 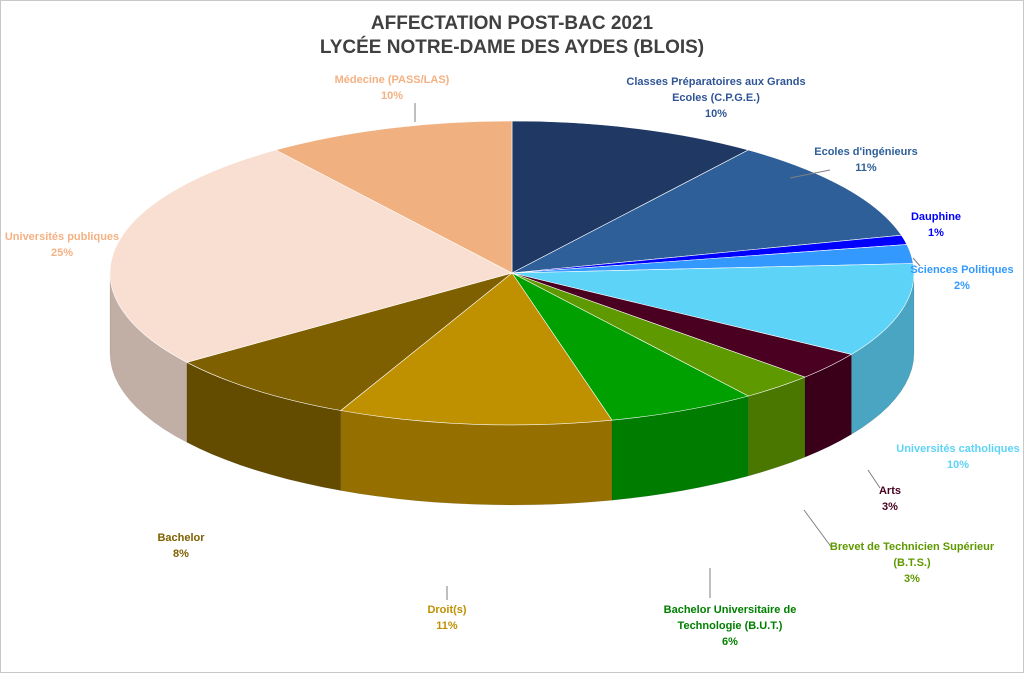 I want to click on slice-name-6: (B.T.S.), so click(x=912, y=563).